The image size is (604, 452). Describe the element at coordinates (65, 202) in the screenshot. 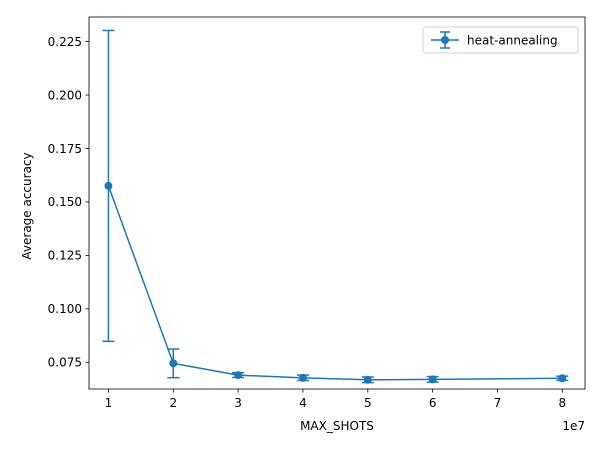

I see `y-tick-label: 0.150` at that location.